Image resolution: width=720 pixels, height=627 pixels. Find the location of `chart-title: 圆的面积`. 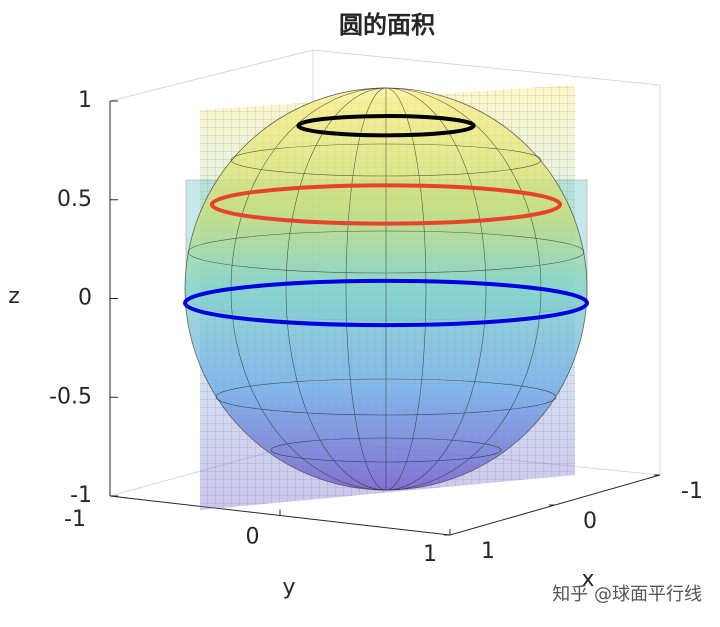

chart-title: 圆的面积 is located at coordinates (387, 25).